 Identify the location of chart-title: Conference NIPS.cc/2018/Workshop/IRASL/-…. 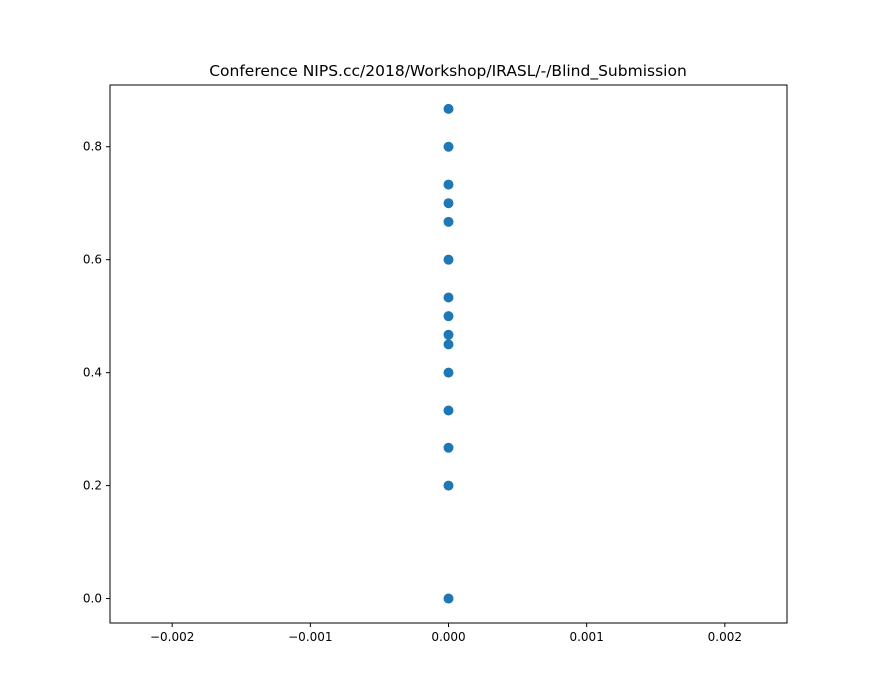
(448, 71).